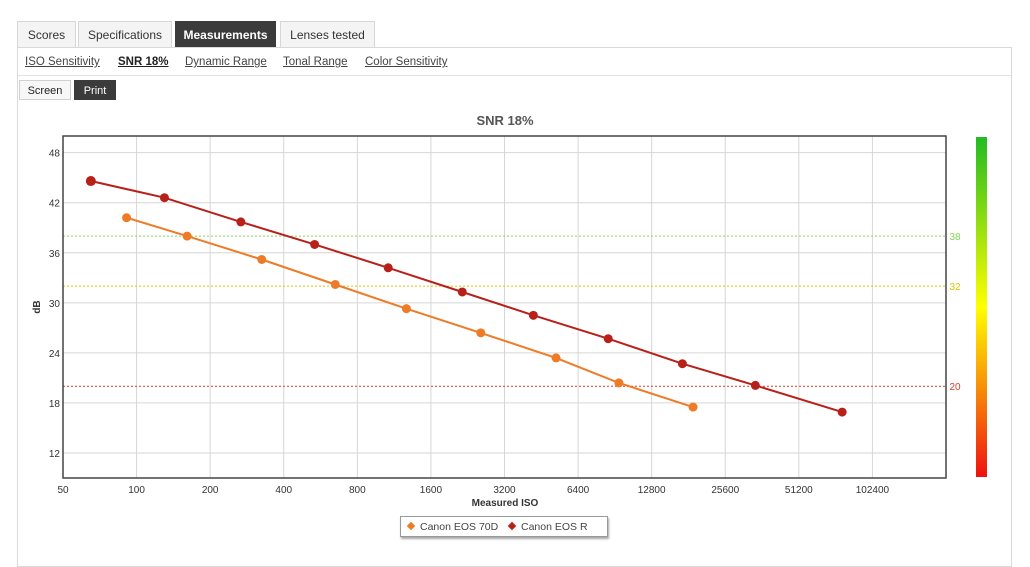  Describe the element at coordinates (315, 62) in the screenshot. I see `subnav-tonal-range: Tonal Range` at that location.